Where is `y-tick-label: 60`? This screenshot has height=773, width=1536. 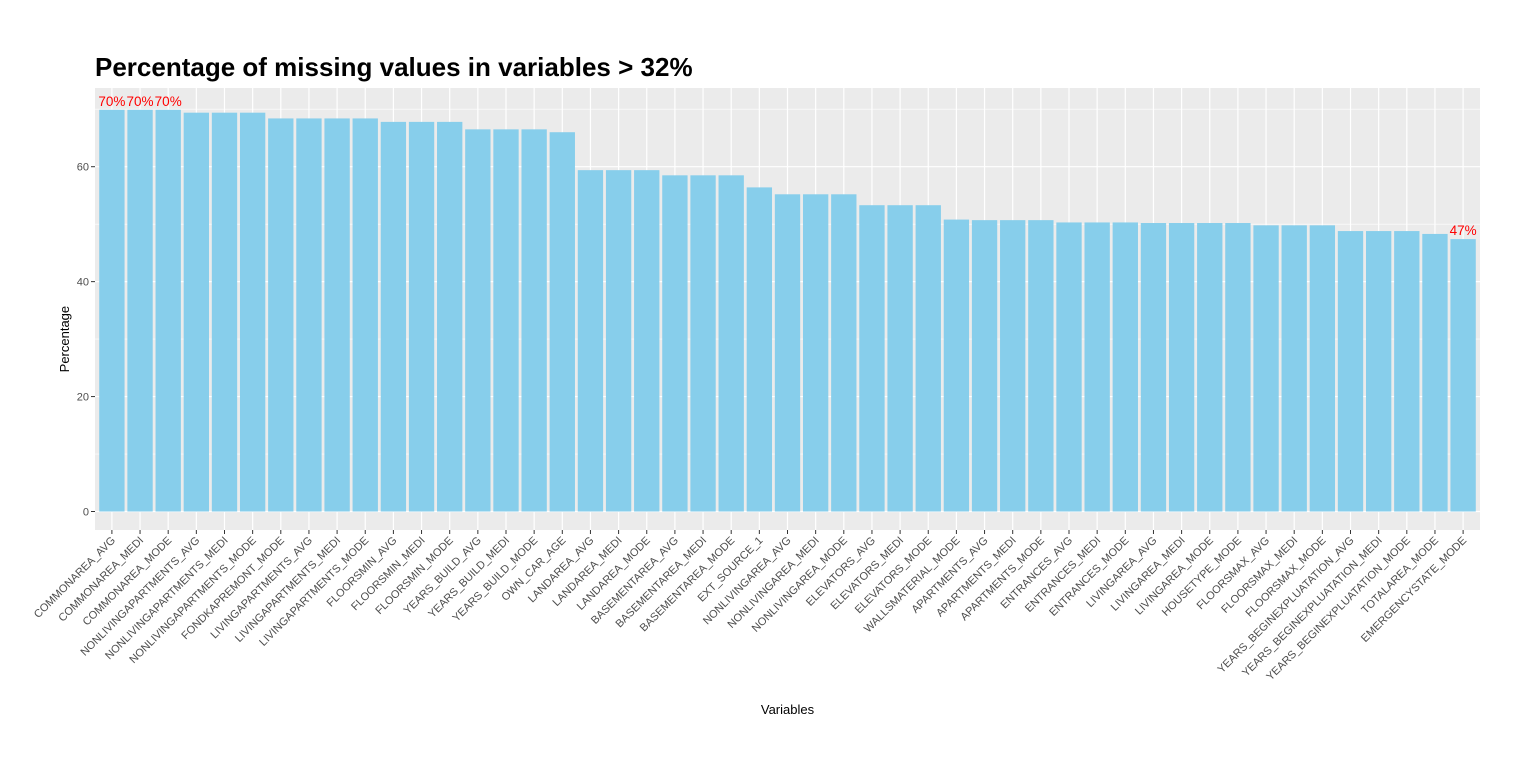
y-tick-label: 60 is located at coordinates (83, 168).